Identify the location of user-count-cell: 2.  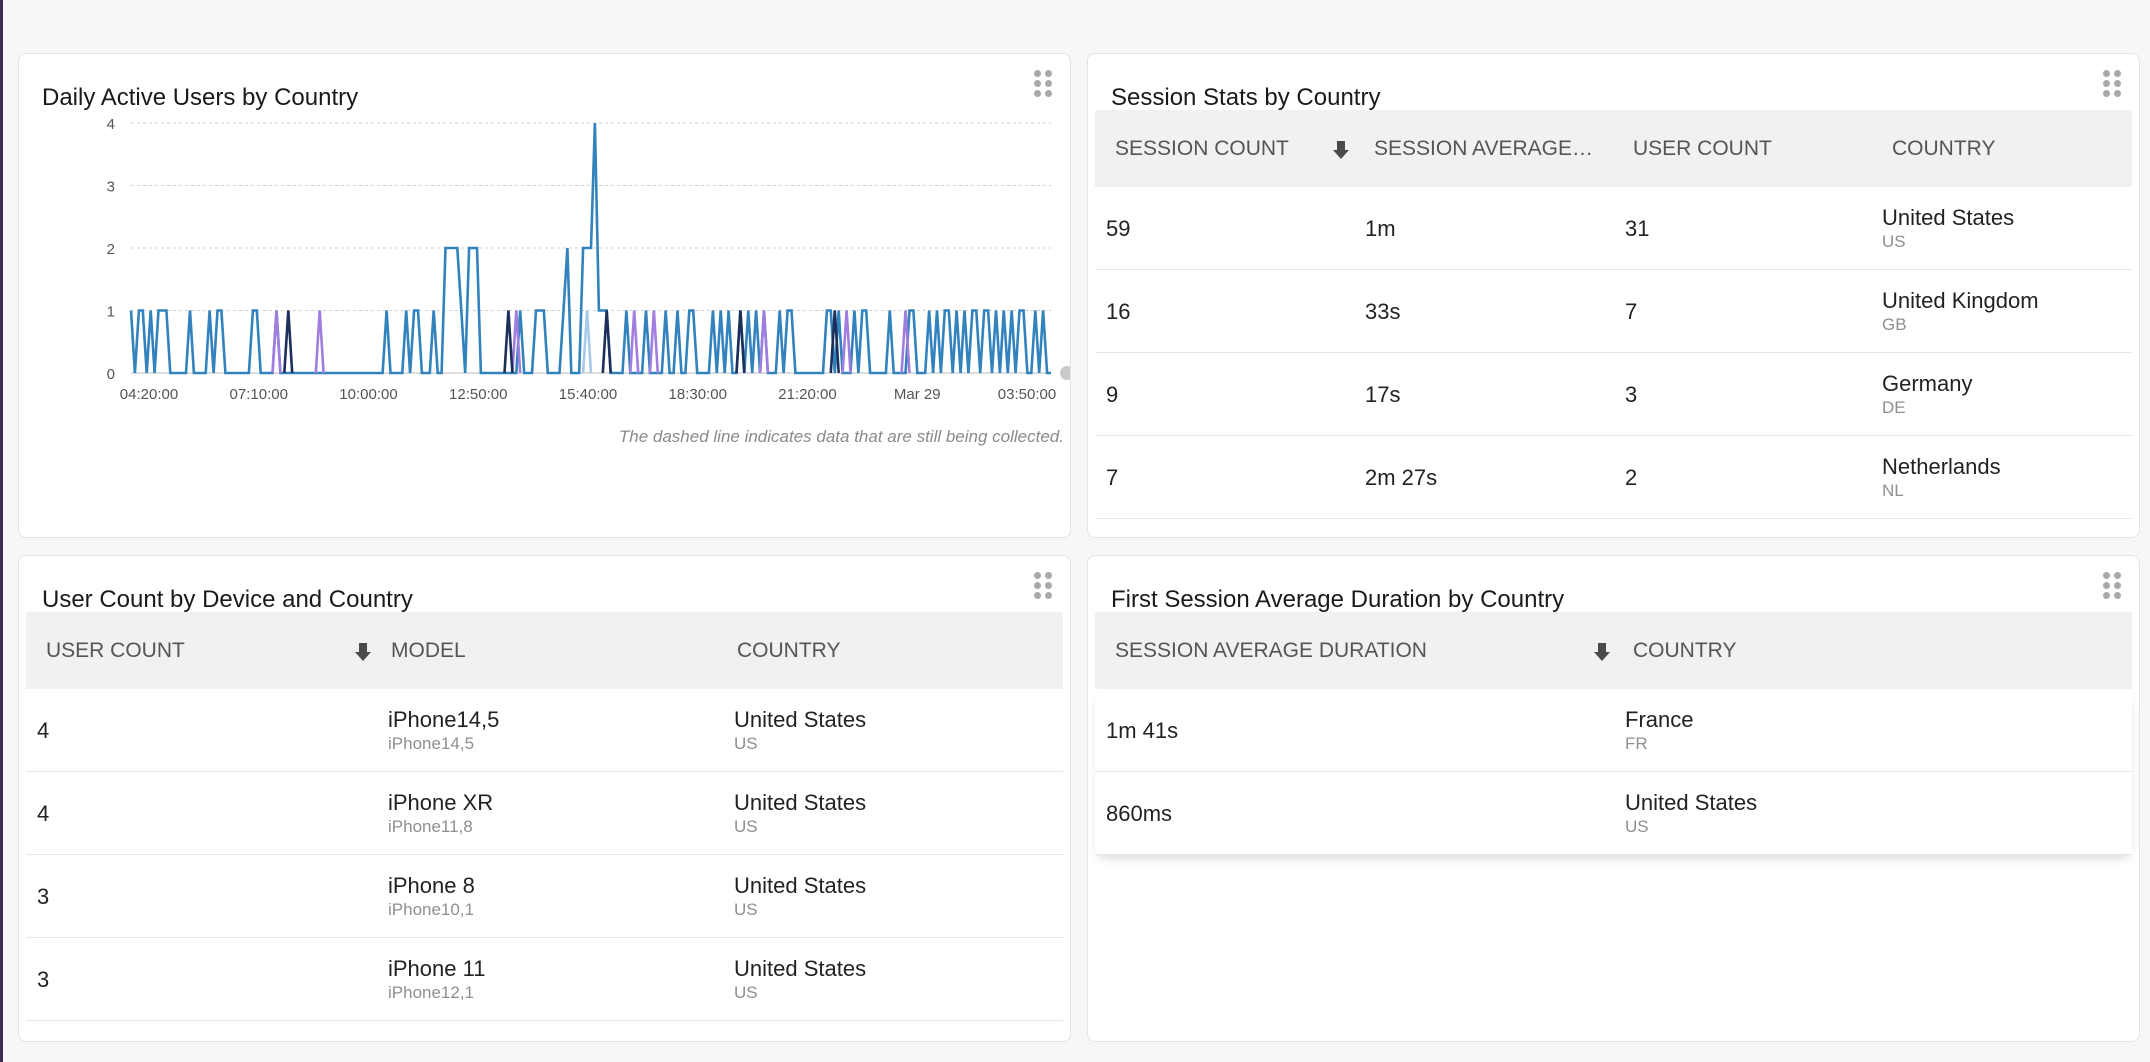
(1631, 477).